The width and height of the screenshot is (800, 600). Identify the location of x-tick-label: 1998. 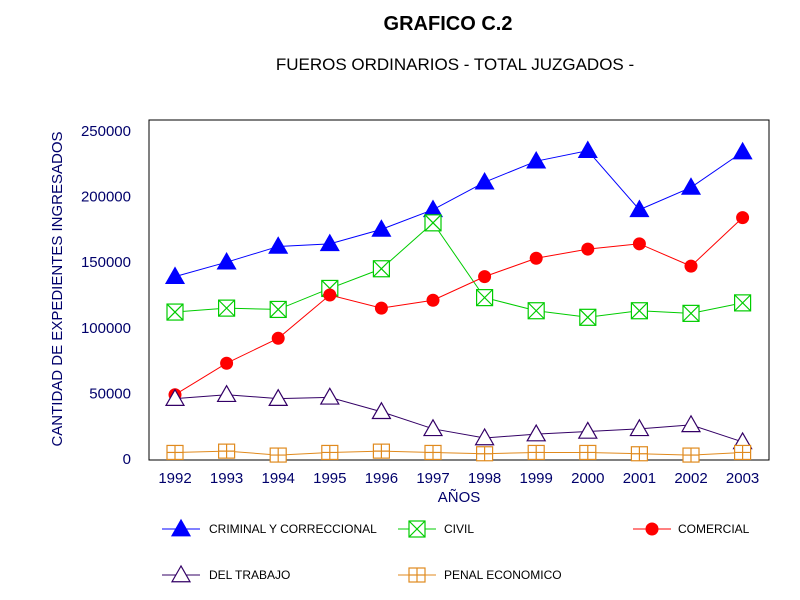
(484, 478).